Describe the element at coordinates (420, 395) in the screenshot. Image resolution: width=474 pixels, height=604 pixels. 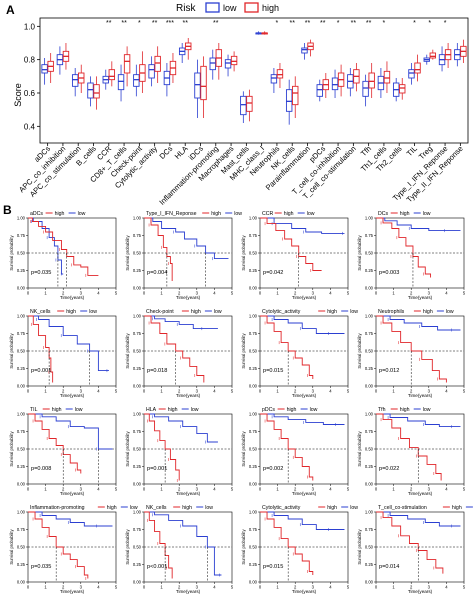
I see `km-xlabel: Time(years)` at that location.